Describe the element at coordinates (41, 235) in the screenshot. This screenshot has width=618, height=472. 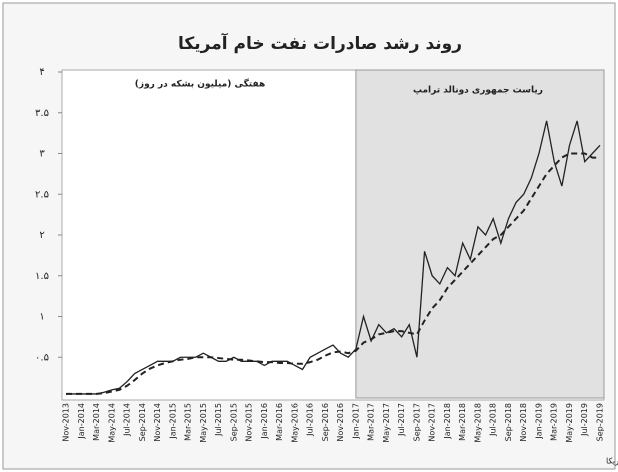
I see `y-tick-label: ۲` at that location.